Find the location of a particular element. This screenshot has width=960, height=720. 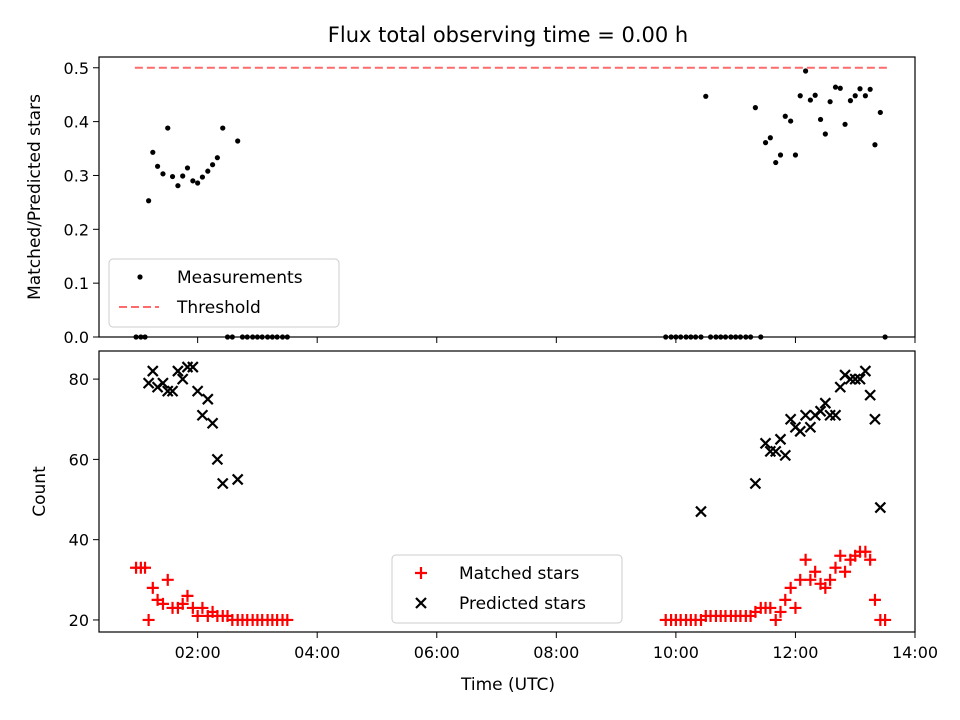

x-axis-label: Time (UTC) is located at coordinates (507, 685).